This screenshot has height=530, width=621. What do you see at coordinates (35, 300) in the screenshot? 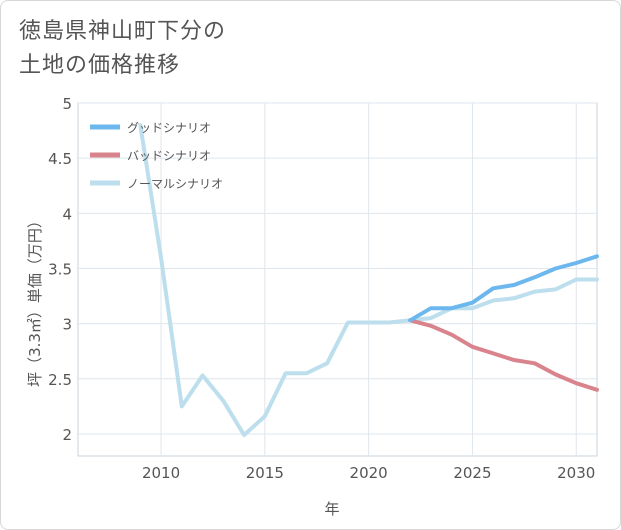
I see `y-axis-title: 坪（3.3㎡）単価（万円）` at bounding box center [35, 300].